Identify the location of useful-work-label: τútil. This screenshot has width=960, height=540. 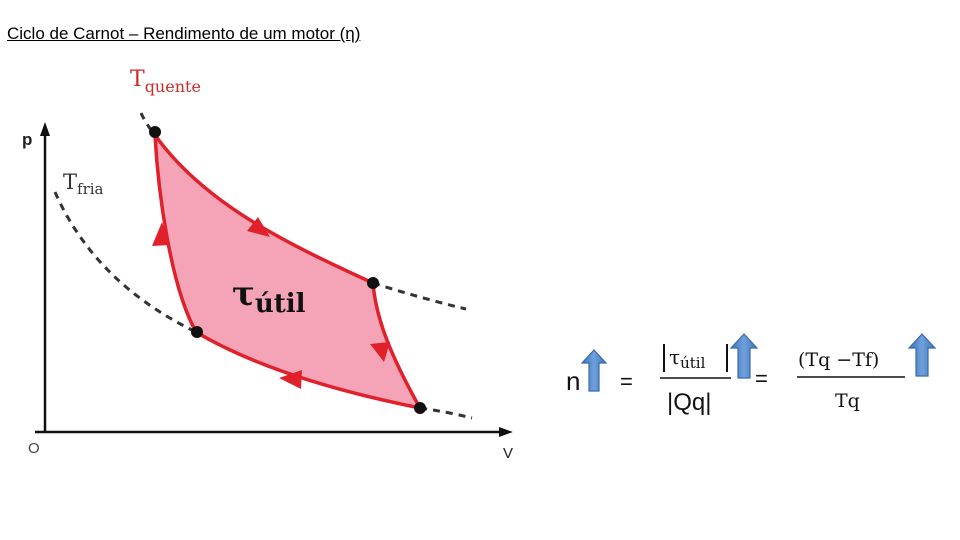
(269, 296).